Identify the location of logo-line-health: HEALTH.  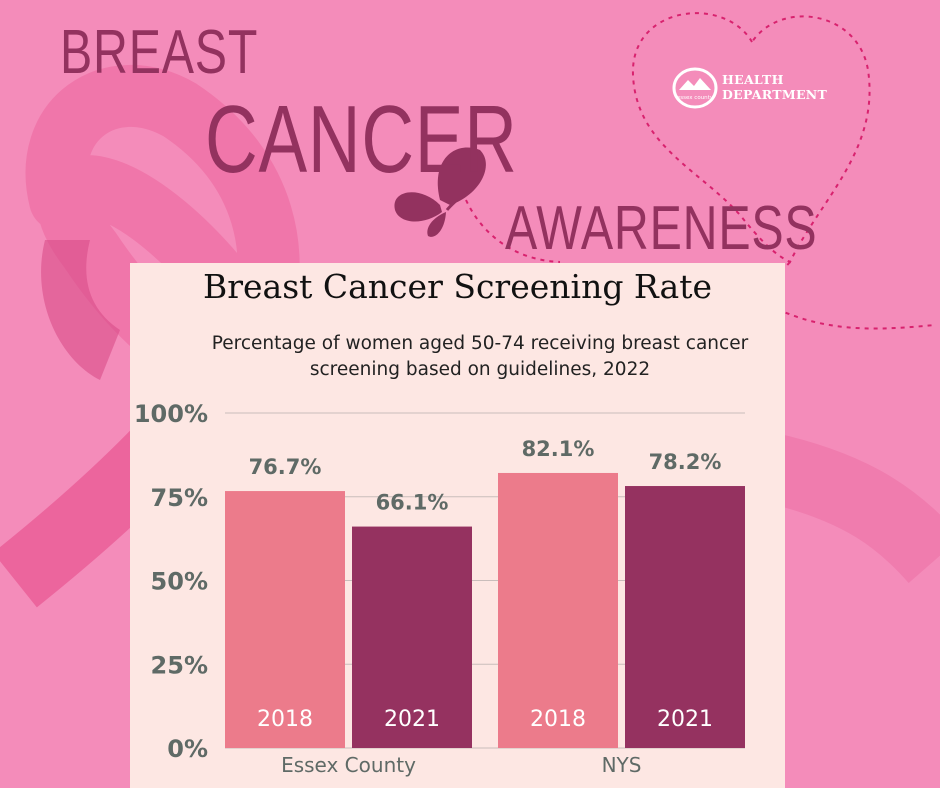
(753, 79).